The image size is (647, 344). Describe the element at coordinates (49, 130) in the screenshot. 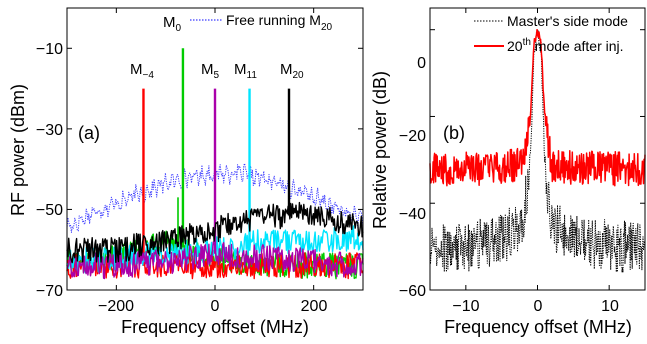

I see `panel-a-ytick-label: −30` at that location.